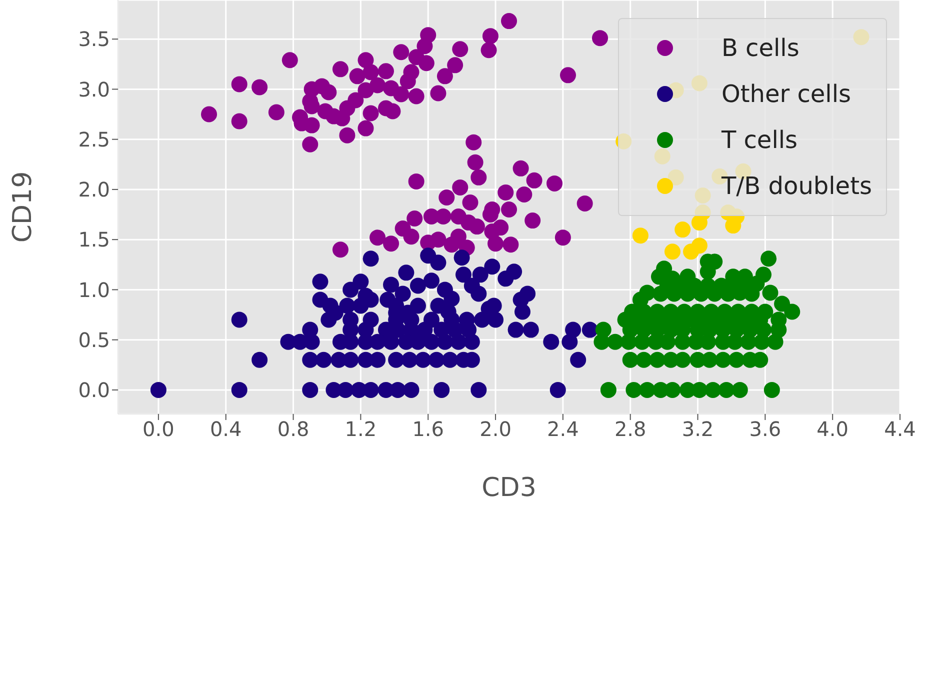  I want to click on legend-label: Other cells, so click(786, 94).